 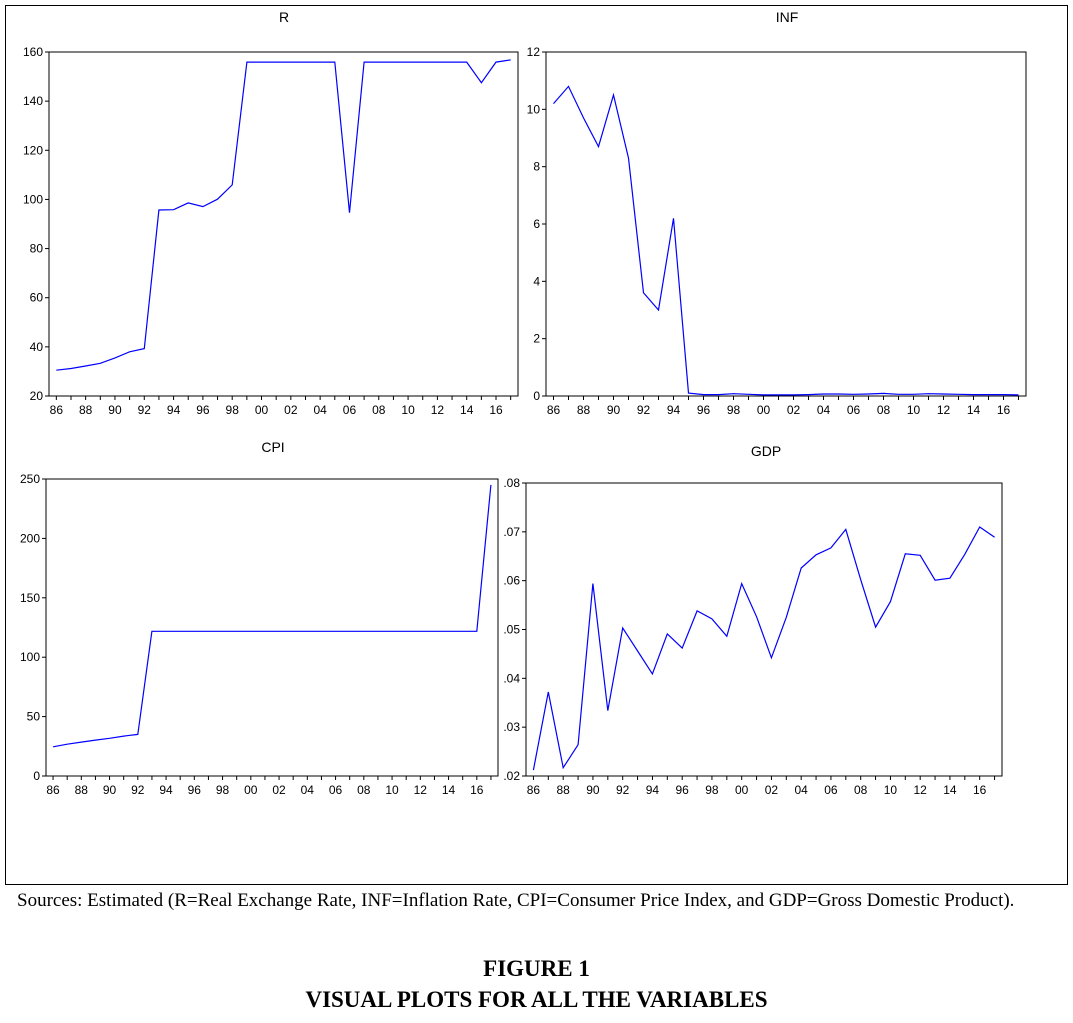 What do you see at coordinates (854, 410) in the screenshot?
I see `inf-x-tick-label: 06` at bounding box center [854, 410].